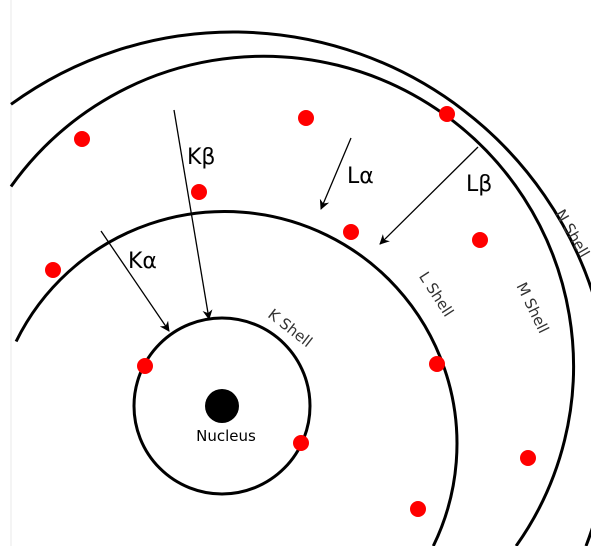 The image size is (591, 546). I want to click on m-shell-label: M Shell, so click(533, 307).